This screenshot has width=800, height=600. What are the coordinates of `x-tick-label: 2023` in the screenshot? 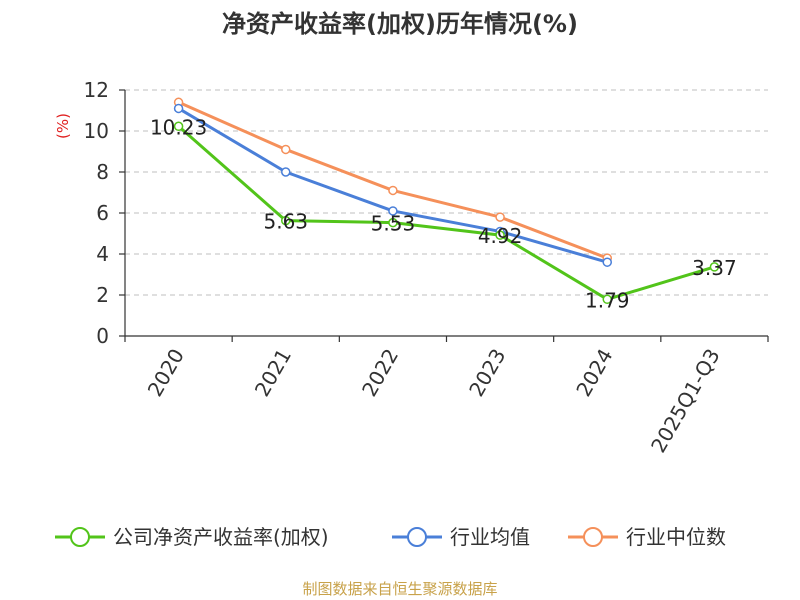 It's located at (487, 373).